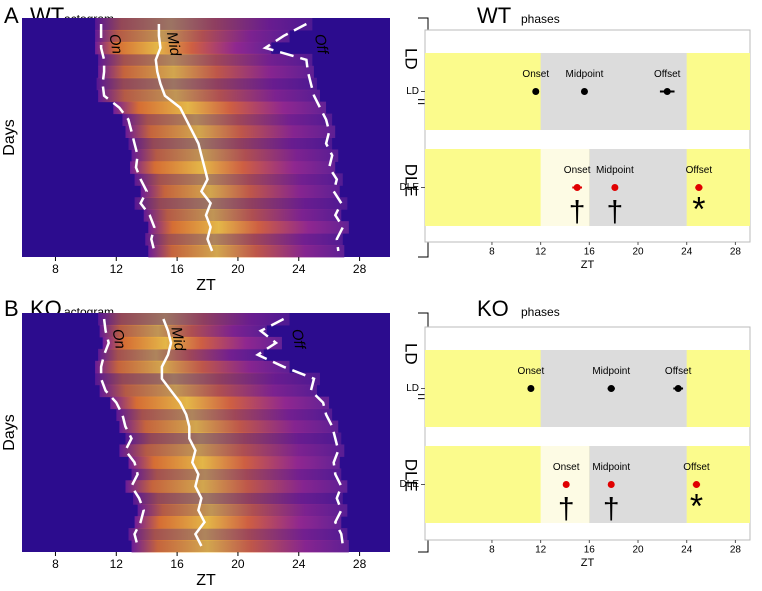  What do you see at coordinates (411, 59) in the screenshot?
I see `condition-label: LD` at bounding box center [411, 59].